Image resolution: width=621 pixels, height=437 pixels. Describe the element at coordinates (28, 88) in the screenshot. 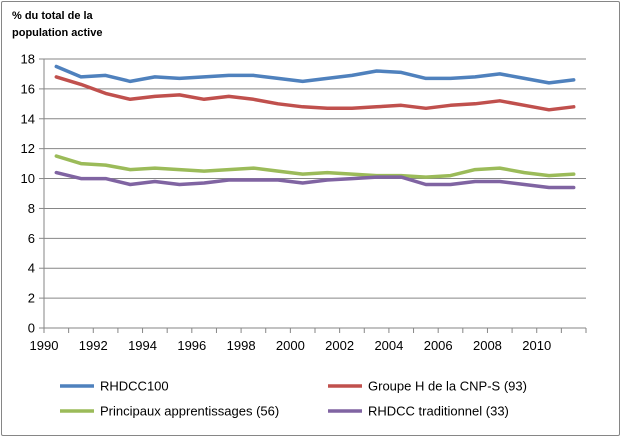

I see `y-tick-label: 16` at that location.